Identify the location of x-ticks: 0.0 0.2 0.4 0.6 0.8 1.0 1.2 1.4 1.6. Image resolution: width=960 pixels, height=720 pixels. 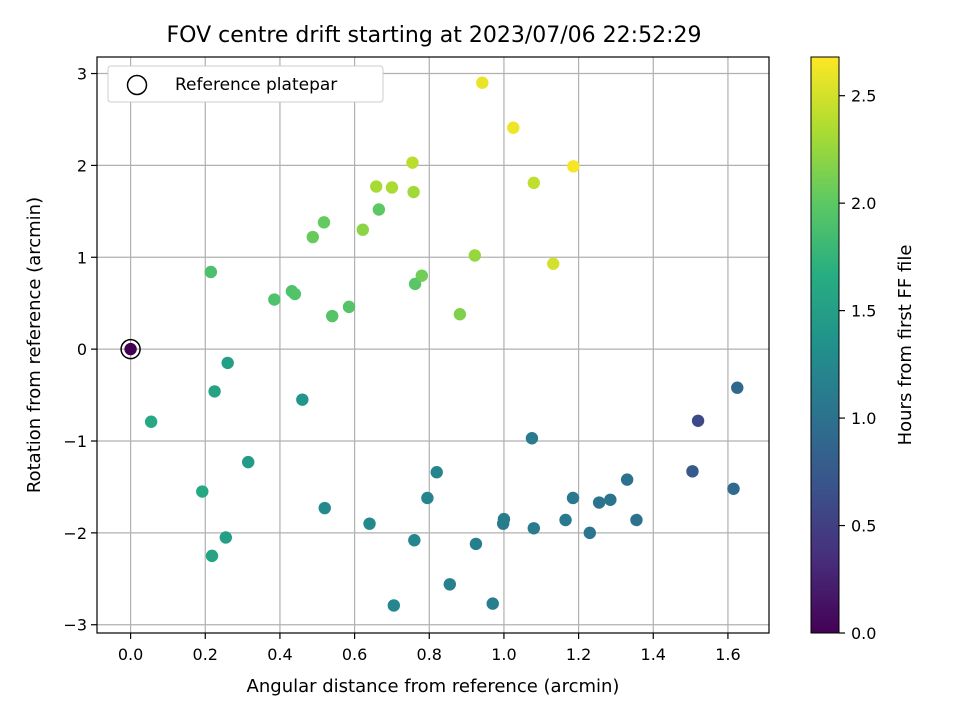
(429, 648).